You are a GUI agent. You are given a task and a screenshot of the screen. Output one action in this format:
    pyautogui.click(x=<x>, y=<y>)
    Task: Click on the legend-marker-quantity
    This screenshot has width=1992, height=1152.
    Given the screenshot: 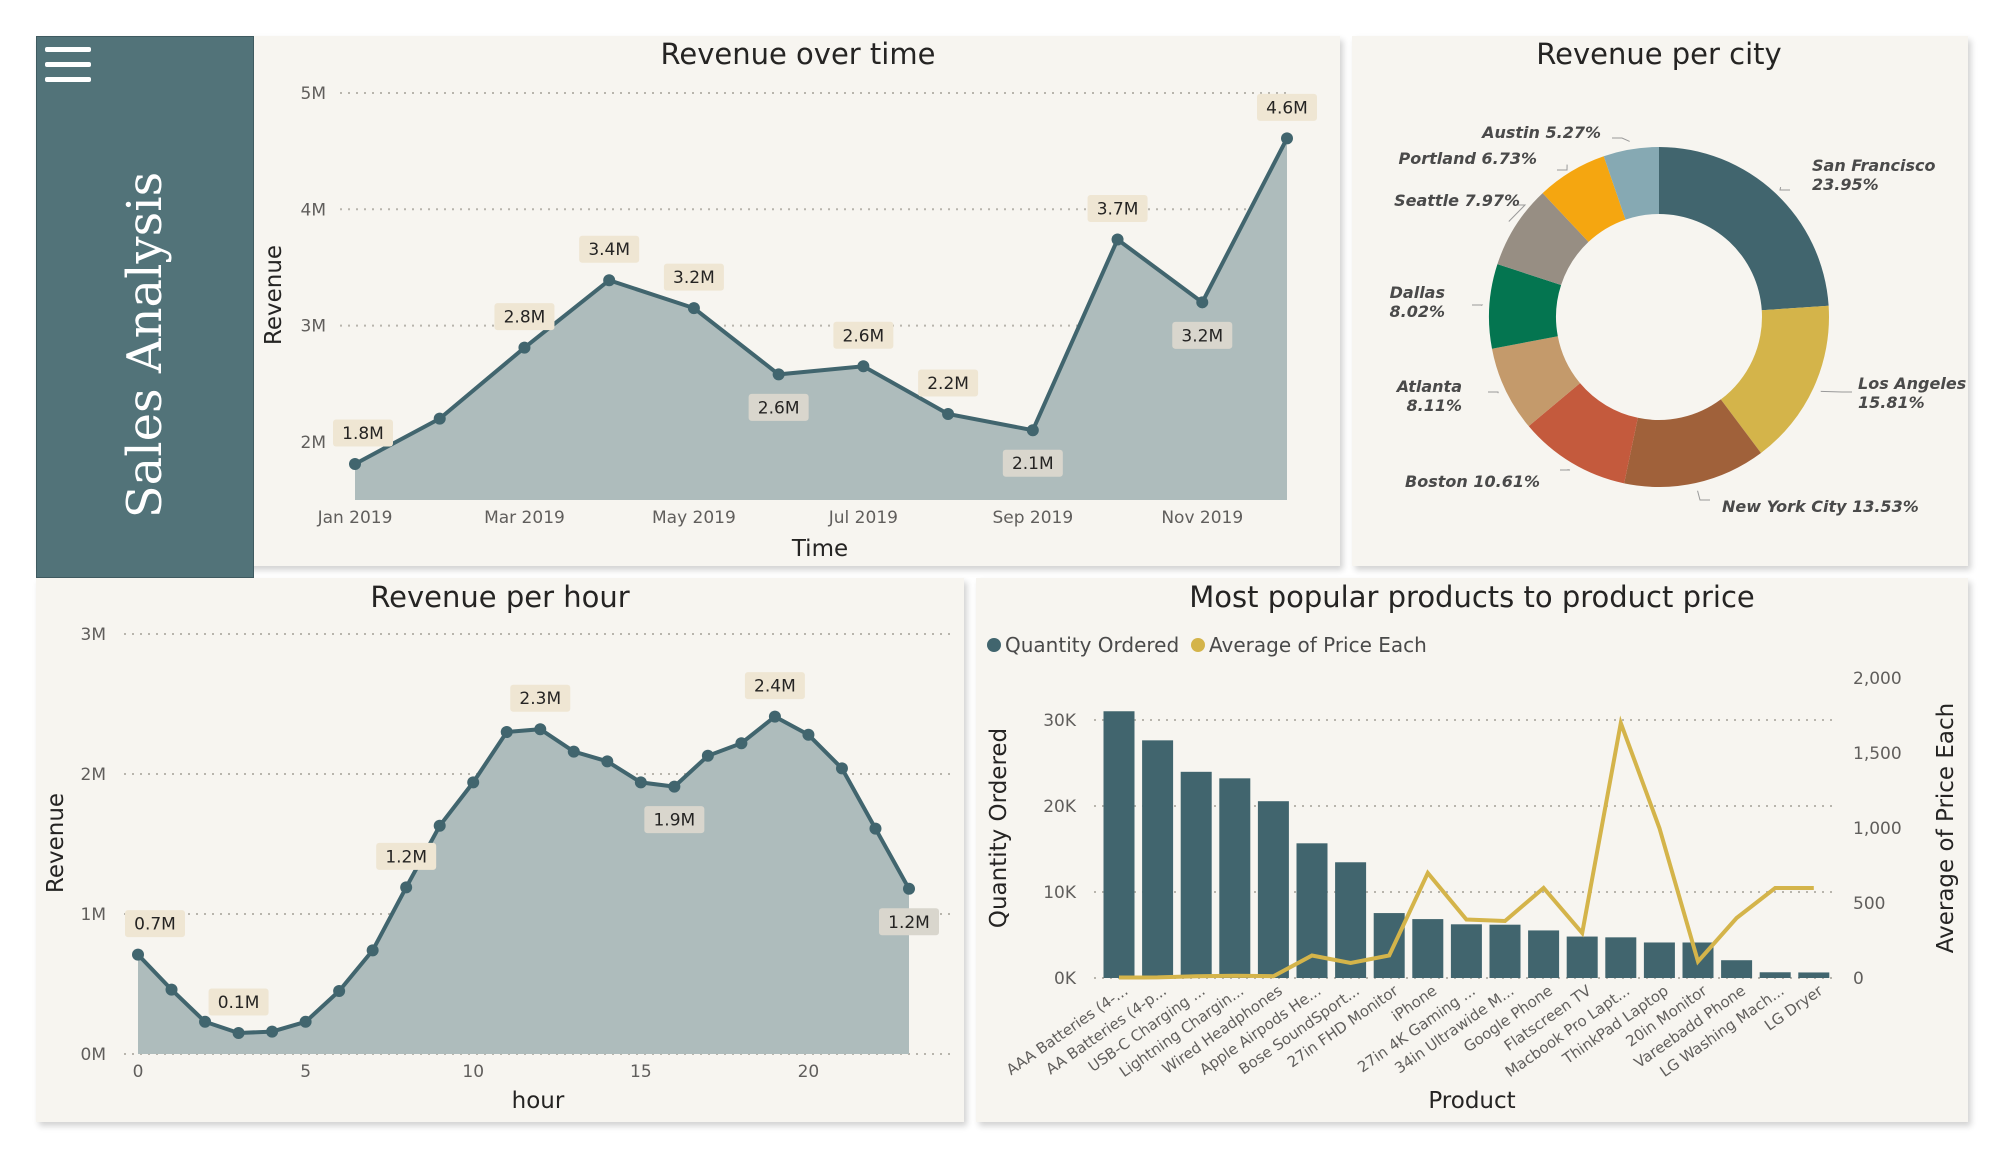 What is the action you would take?
    pyautogui.click(x=994, y=645)
    